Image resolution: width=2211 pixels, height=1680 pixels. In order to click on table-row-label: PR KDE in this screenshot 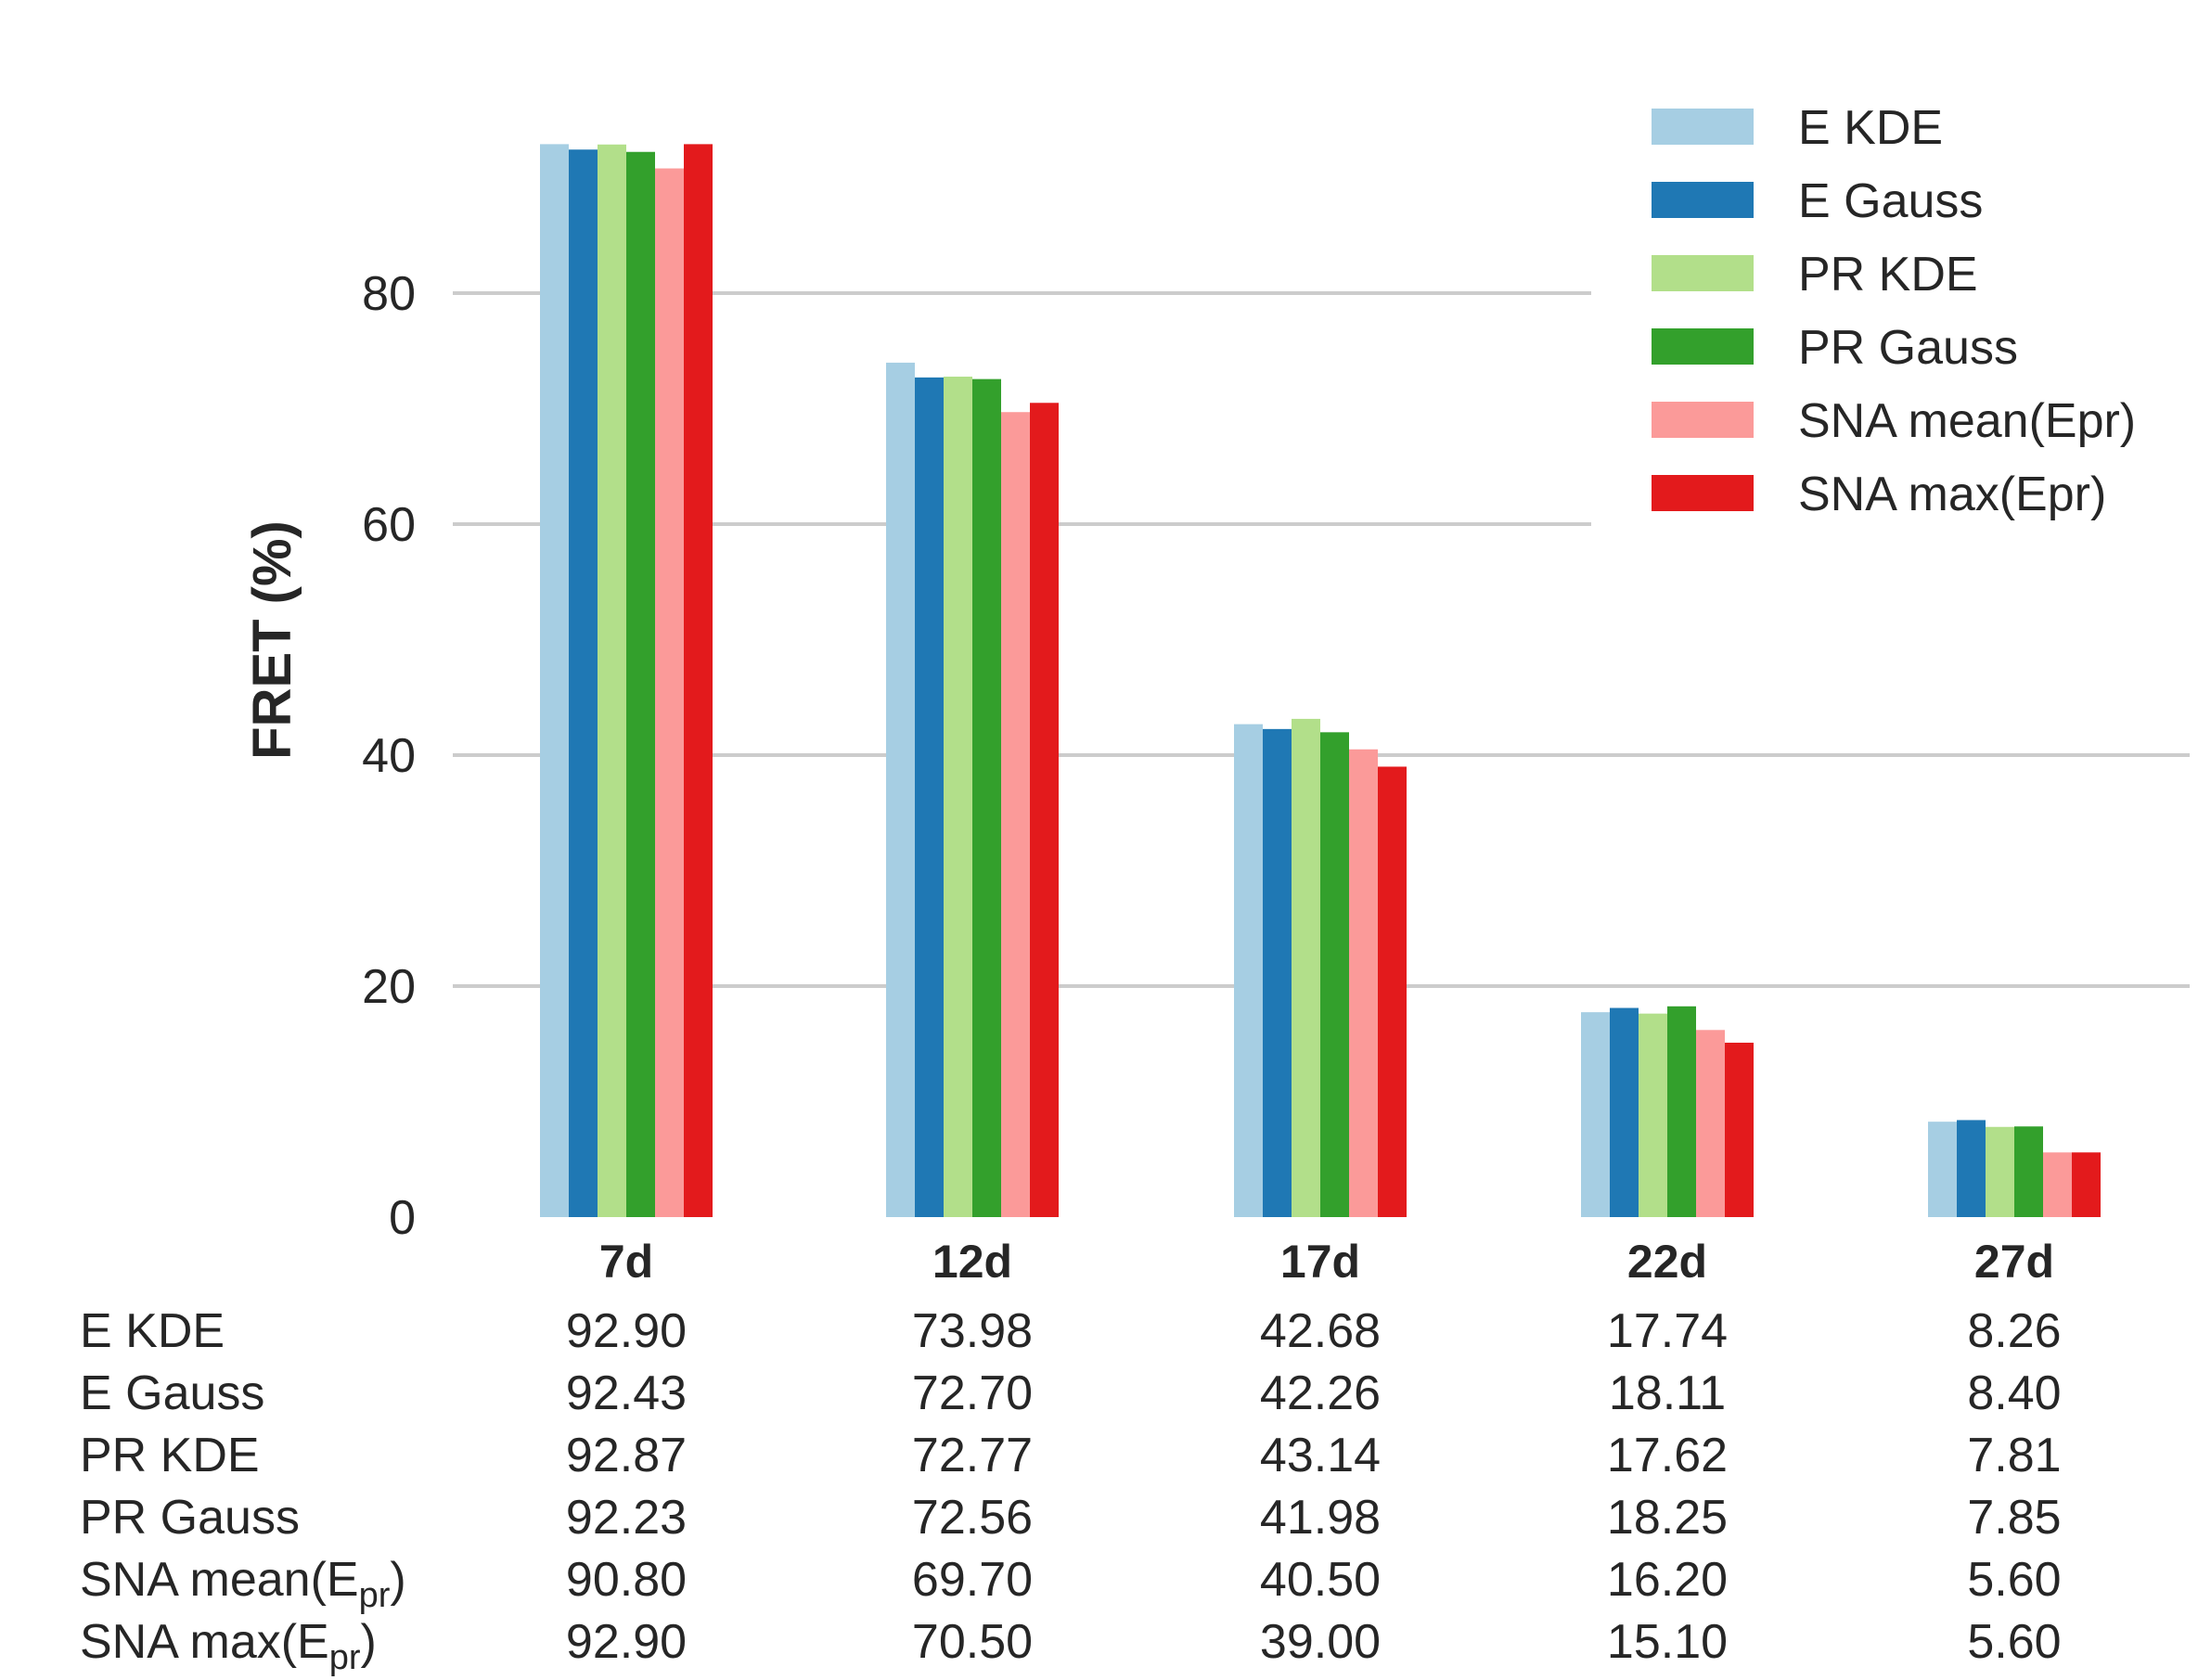, I will do `click(170, 1455)`.